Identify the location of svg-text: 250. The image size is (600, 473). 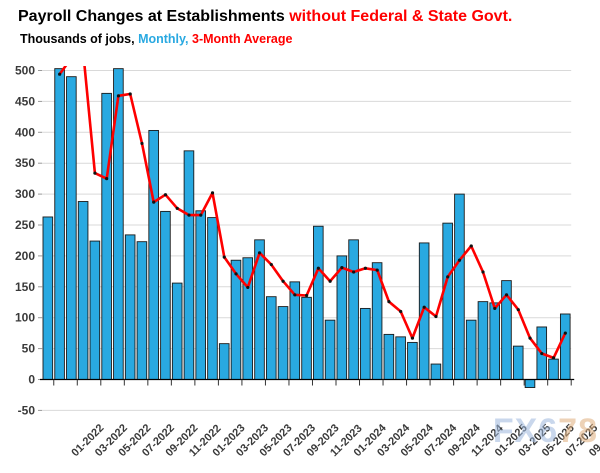
(25, 225).